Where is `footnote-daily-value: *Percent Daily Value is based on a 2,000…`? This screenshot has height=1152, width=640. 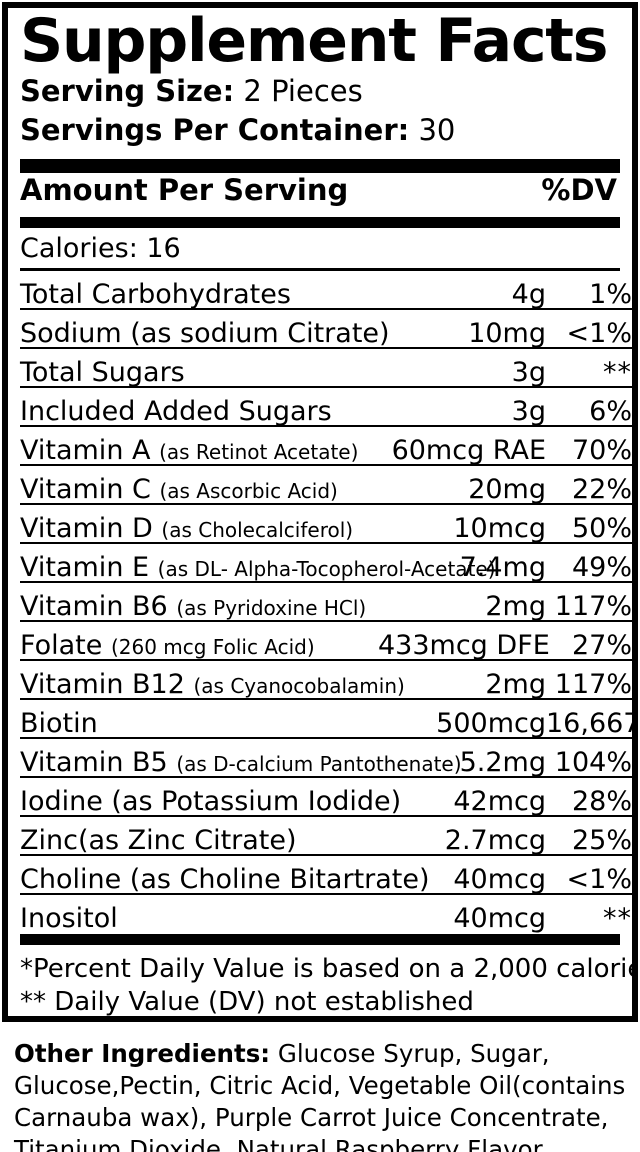
footnote-daily-value: *Percent Daily Value is based on a 2,000… is located at coordinates (329, 969).